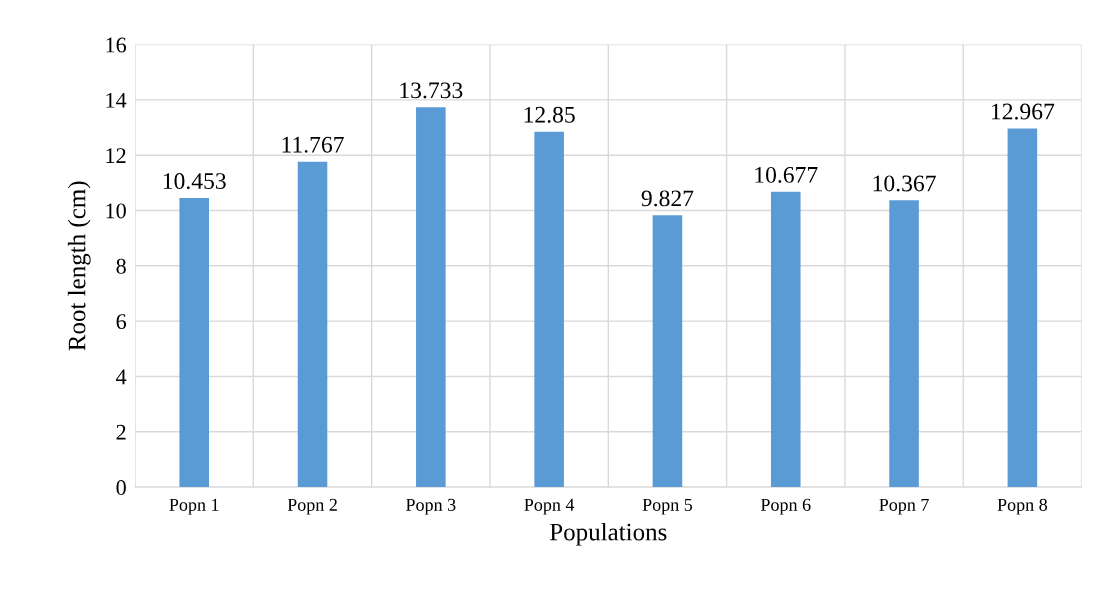 Image resolution: width=1098 pixels, height=594 pixels. Describe the element at coordinates (116, 100) in the screenshot. I see `y-tick-label: 14` at that location.